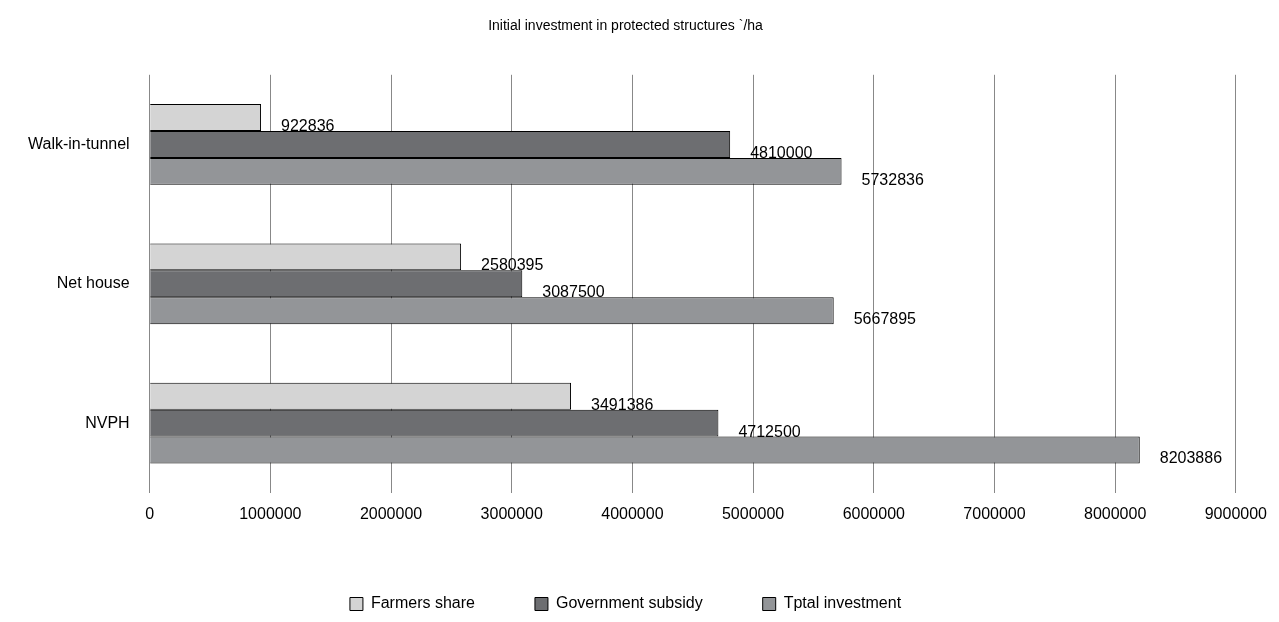 This screenshot has width=1279, height=622. Describe the element at coordinates (573, 292) in the screenshot. I see `data-label: 3087500` at that location.